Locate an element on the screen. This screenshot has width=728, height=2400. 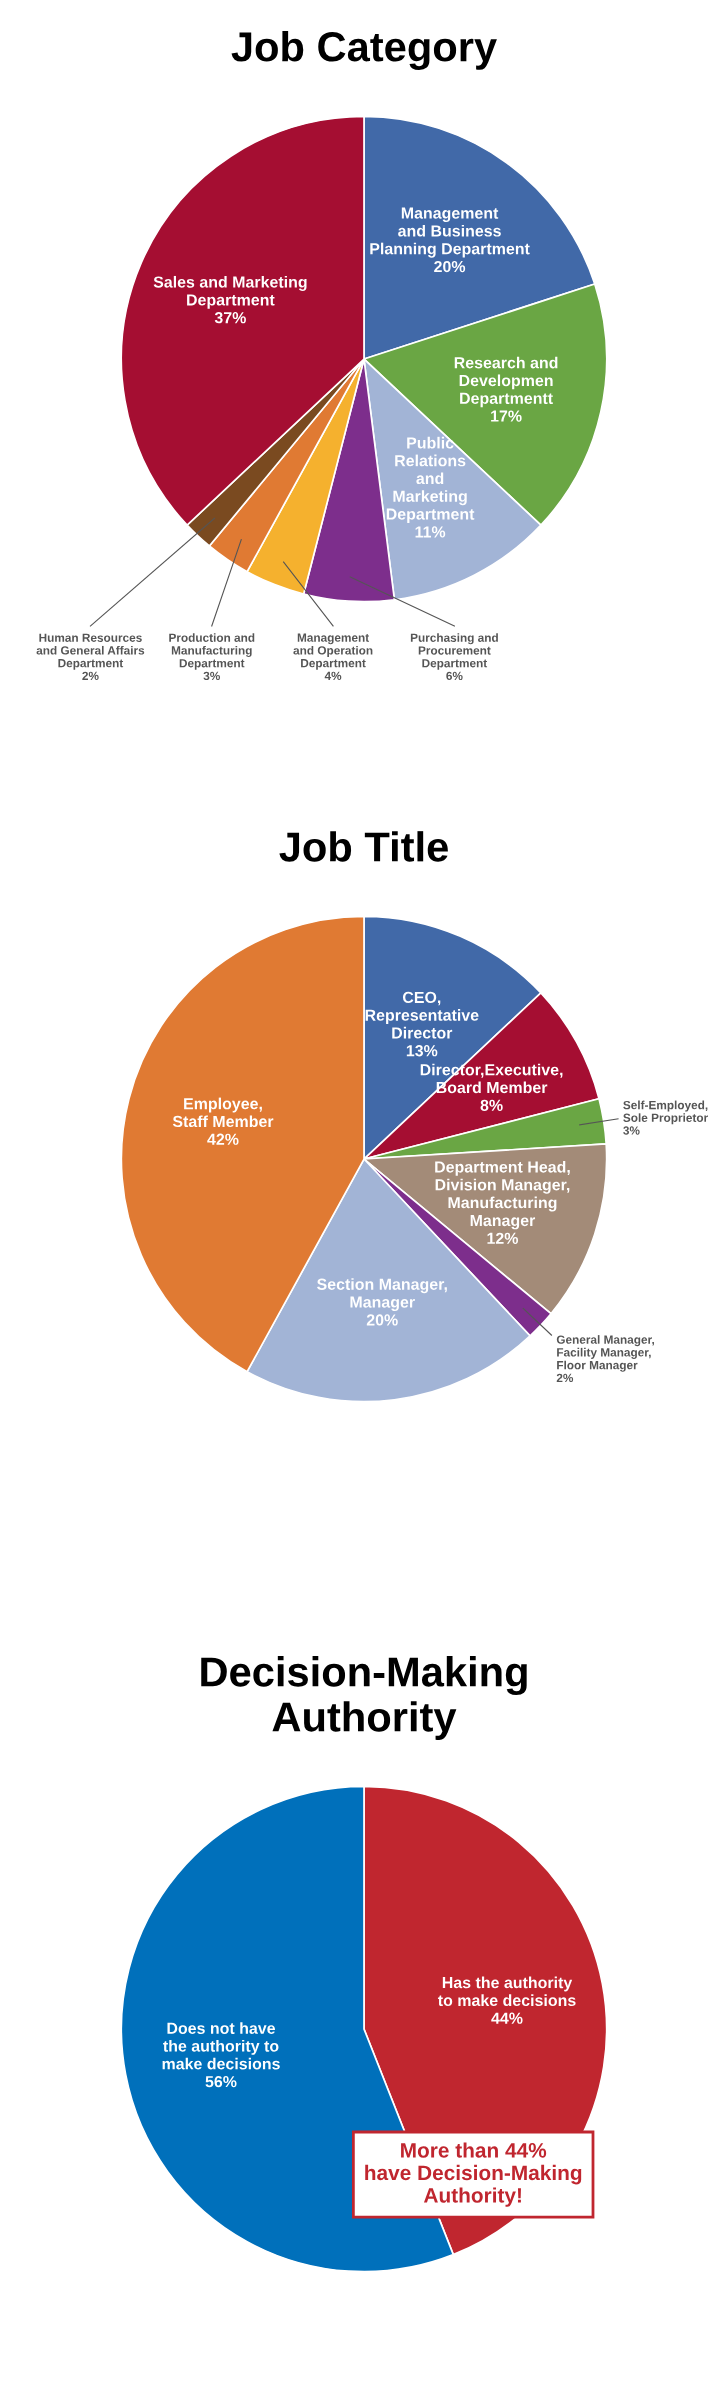
slice-label: General Manager, Facility Manager, Floor Manager is located at coordinates (605, 1353).